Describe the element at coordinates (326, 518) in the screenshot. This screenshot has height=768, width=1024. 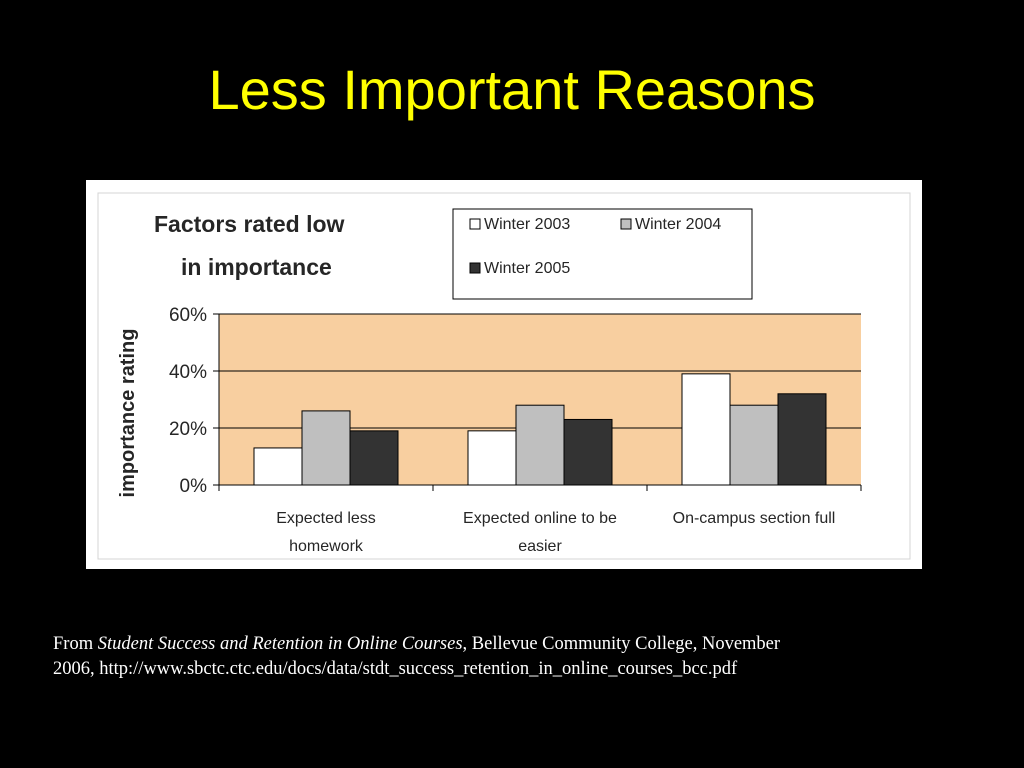
I see `x-tick-label: Expected less` at that location.